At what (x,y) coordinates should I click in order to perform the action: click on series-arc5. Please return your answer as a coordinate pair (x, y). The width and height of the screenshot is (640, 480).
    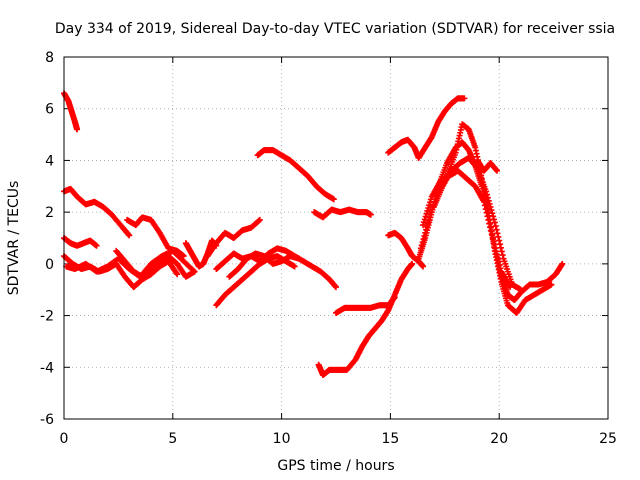
    Looking at the image, I should click on (130, 263).